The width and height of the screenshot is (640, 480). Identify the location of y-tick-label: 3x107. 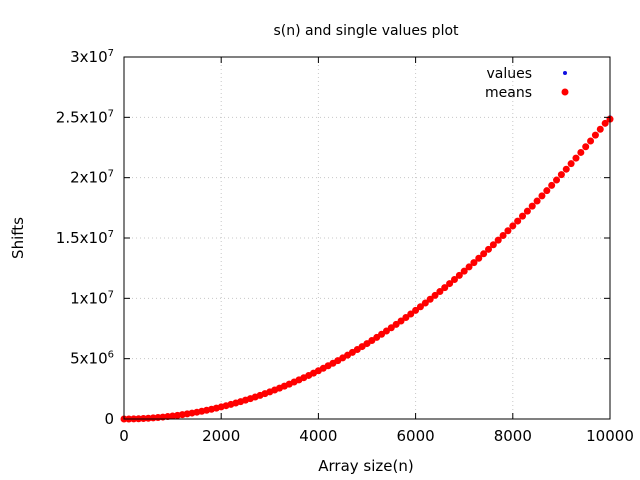
(92, 57).